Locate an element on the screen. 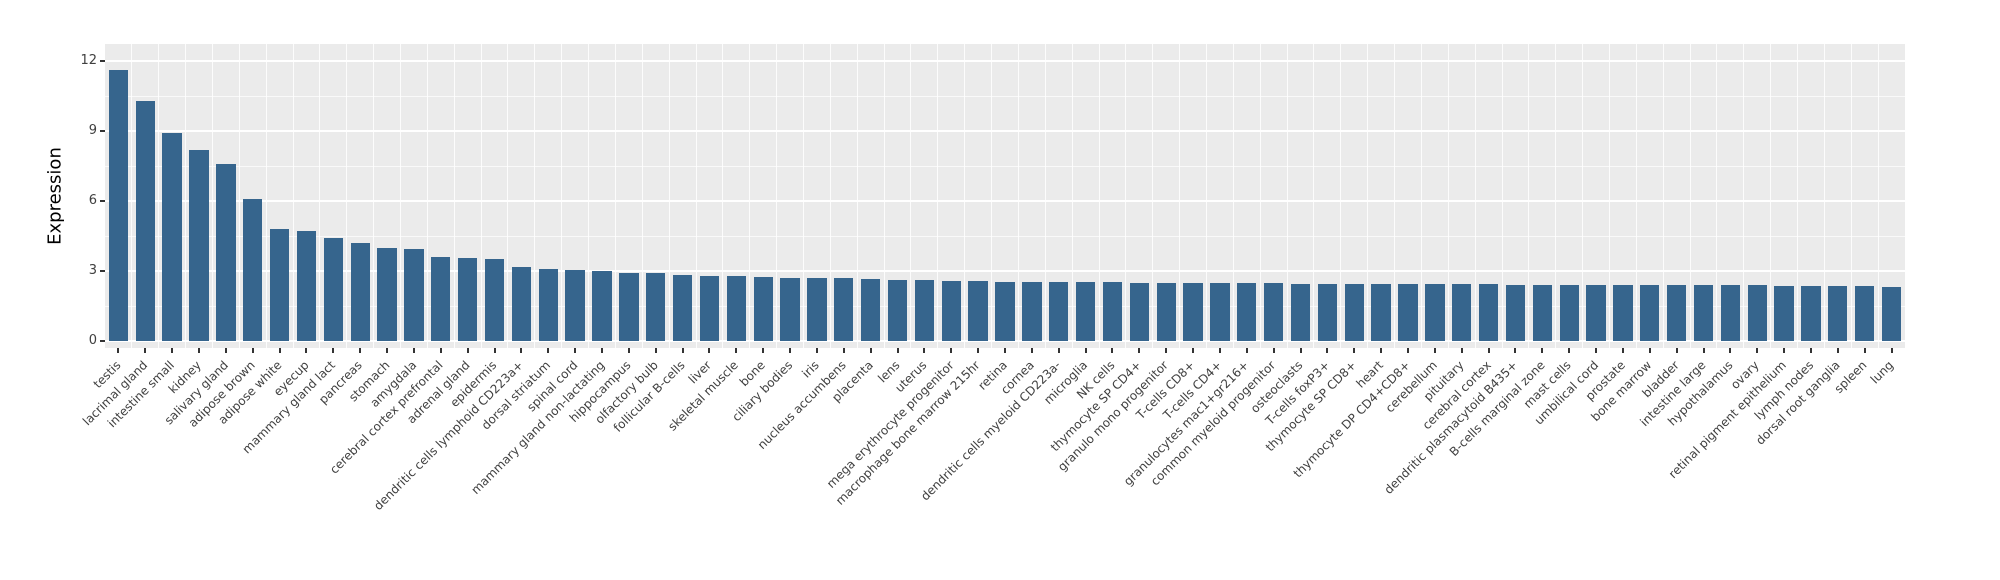  y-tick is located at coordinates (102, 131).